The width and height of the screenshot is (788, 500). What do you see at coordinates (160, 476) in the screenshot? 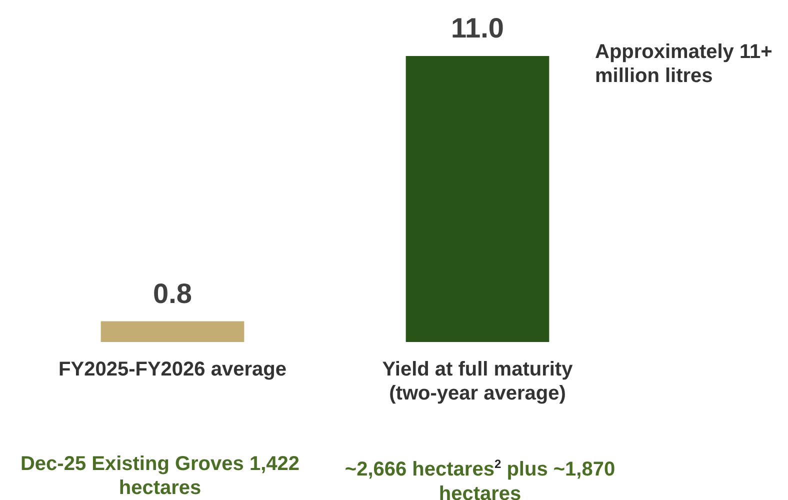
I see `text: Dec-25 Existing Groves 1,422 hectares` at bounding box center [160, 476].